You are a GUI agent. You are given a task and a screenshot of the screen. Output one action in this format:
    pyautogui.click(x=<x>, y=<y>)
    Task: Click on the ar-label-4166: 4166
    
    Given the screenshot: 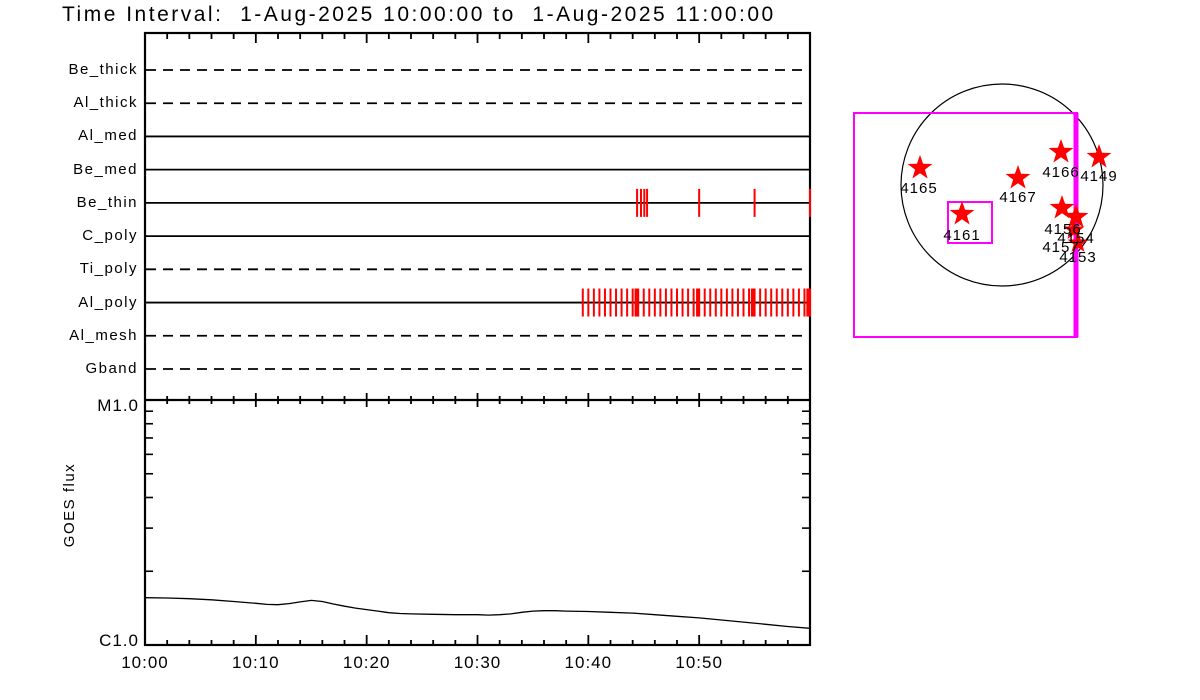 What is the action you would take?
    pyautogui.click(x=1060, y=172)
    